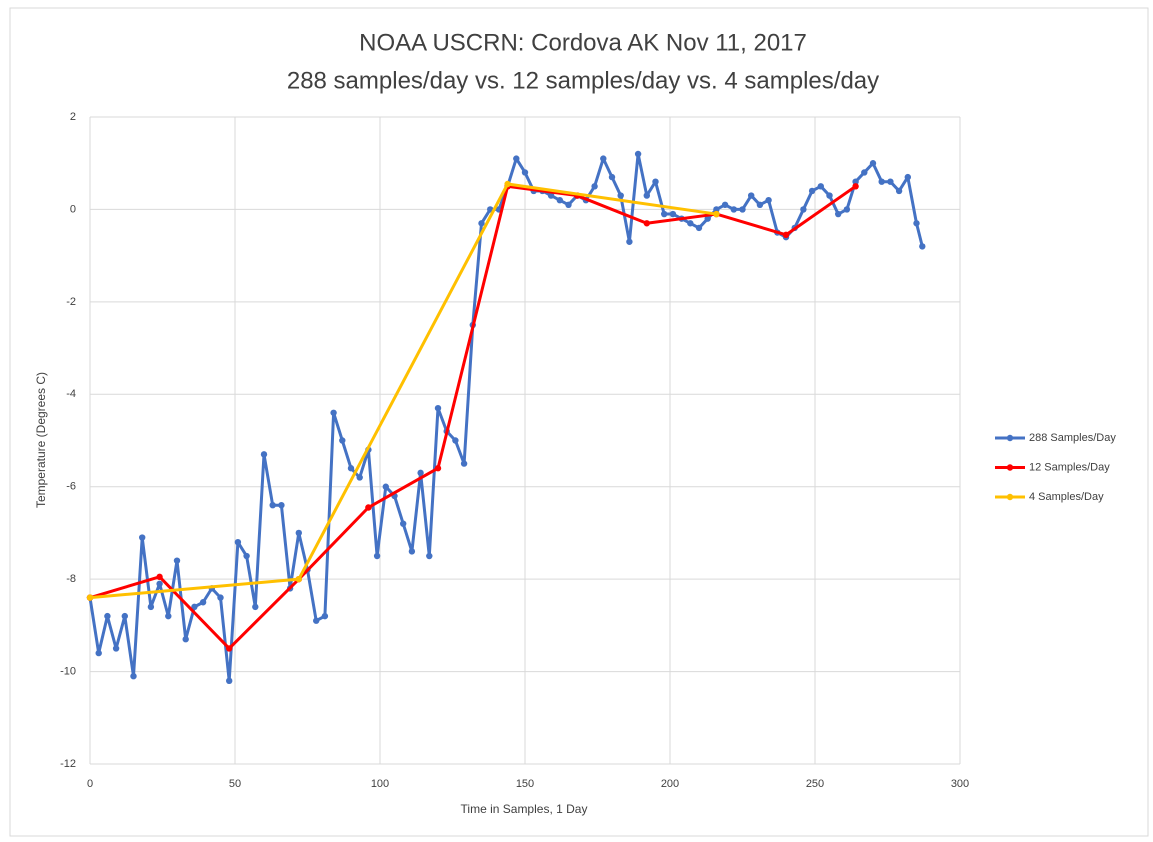 This screenshot has height=842, width=1153. Describe the element at coordinates (380, 784) in the screenshot. I see `x-tick-label: 100` at that location.